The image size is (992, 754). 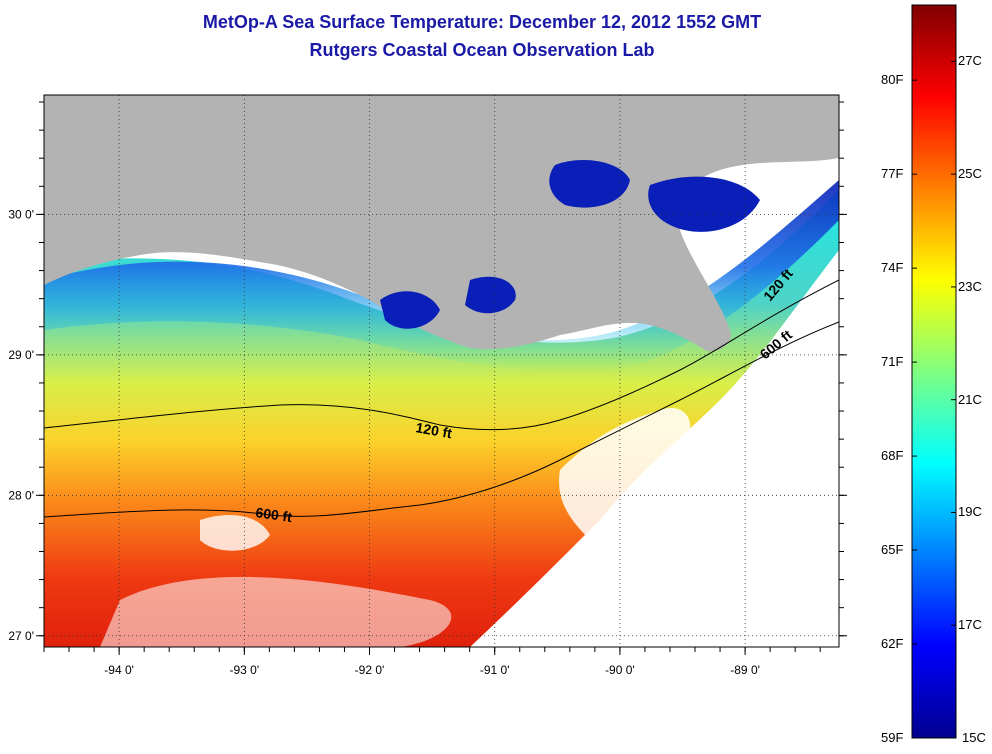 What do you see at coordinates (21, 495) in the screenshot?
I see `y-tick-label: 28 0'` at bounding box center [21, 495].